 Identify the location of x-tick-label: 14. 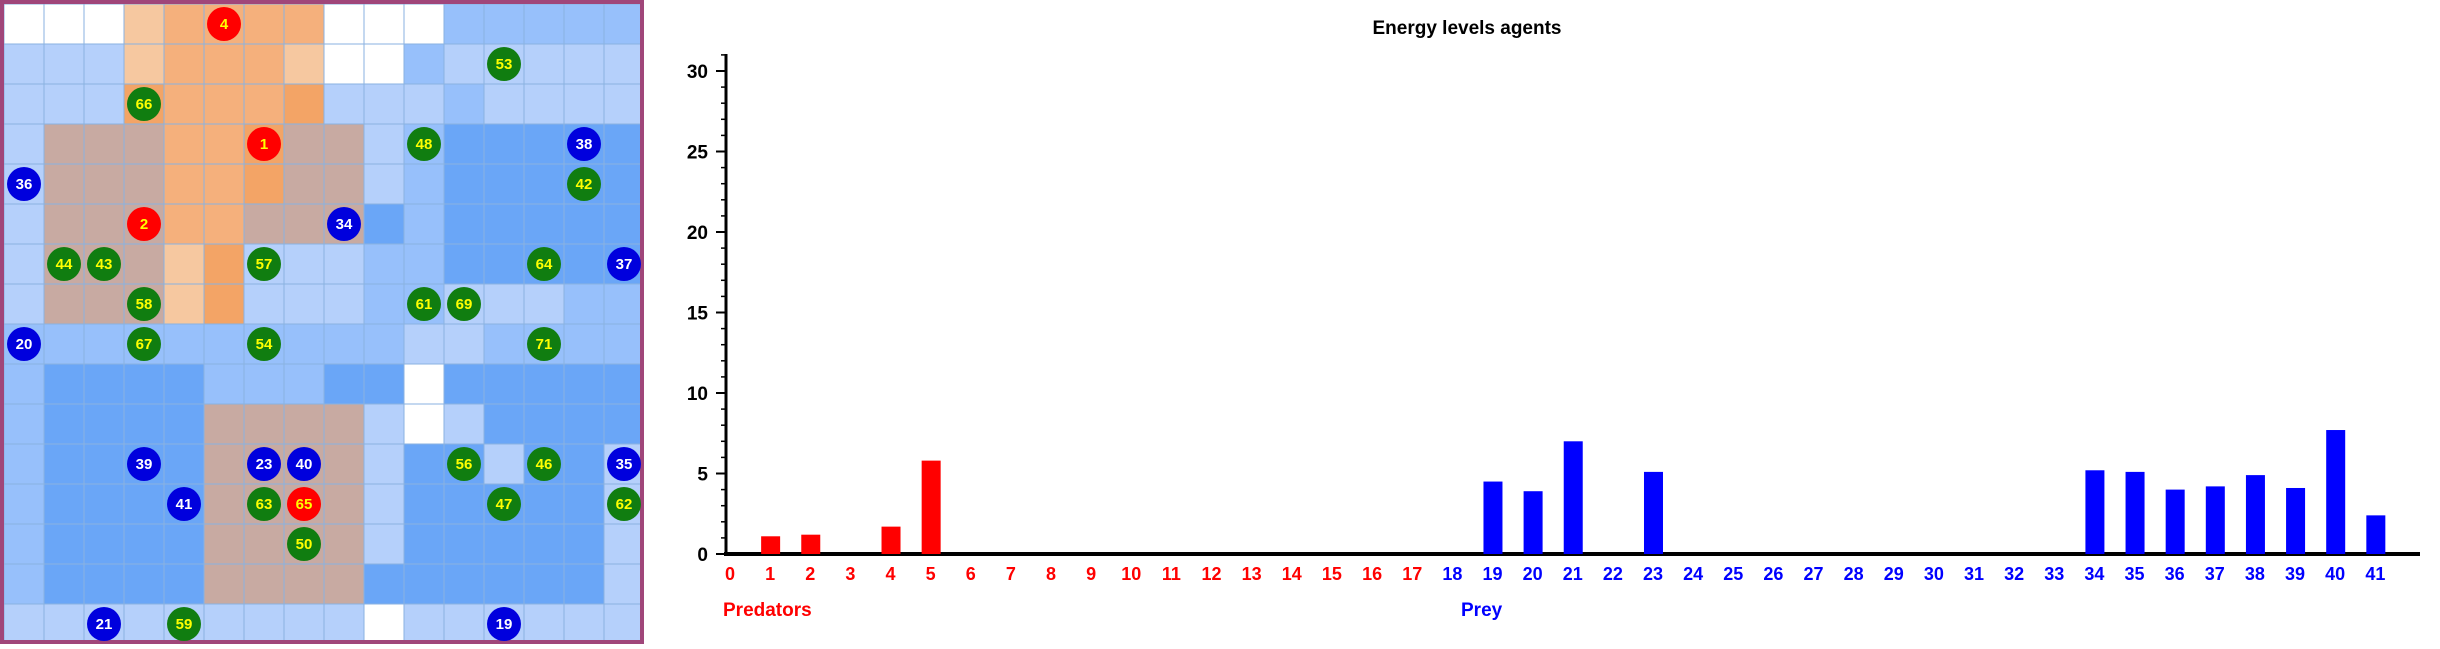
(1292, 574).